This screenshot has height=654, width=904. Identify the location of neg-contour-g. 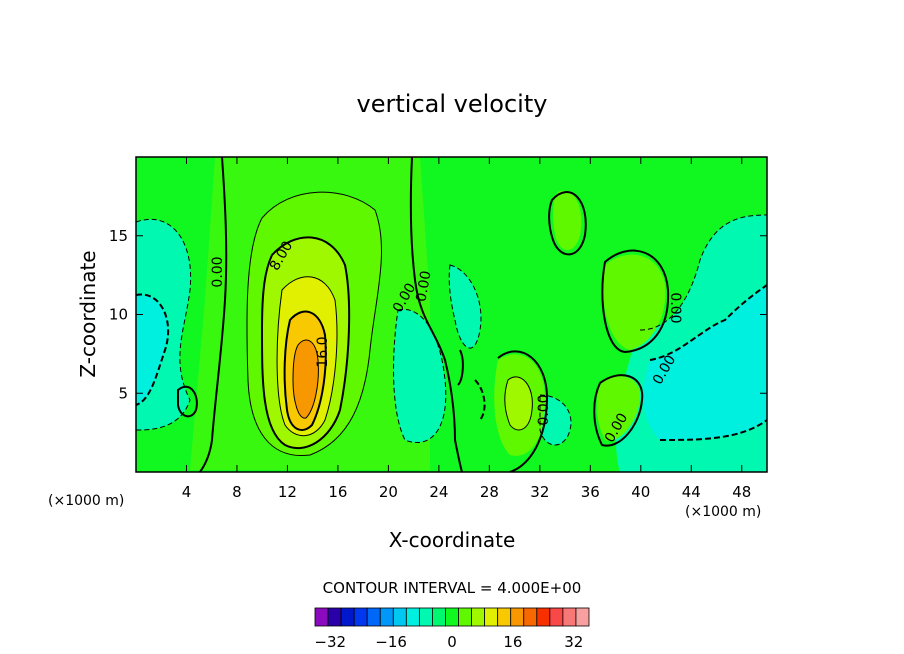
(708, 322).